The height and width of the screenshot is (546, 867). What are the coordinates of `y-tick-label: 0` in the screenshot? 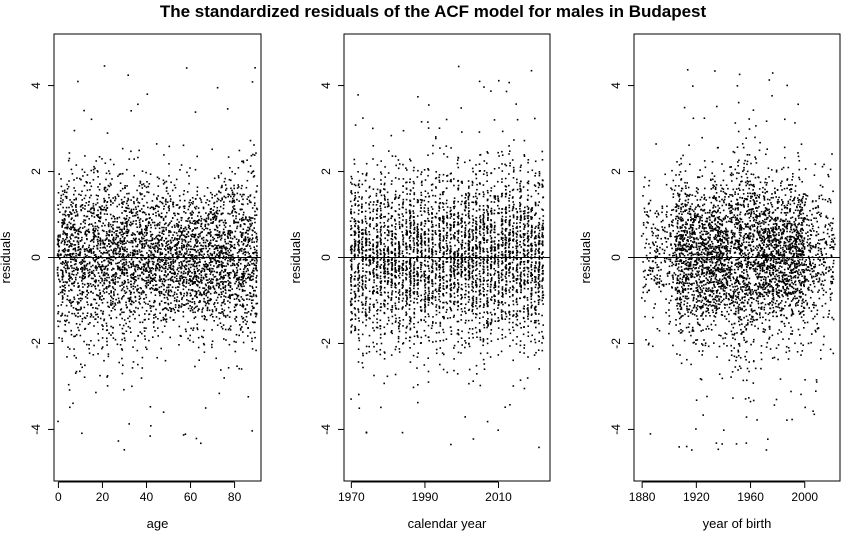 It's located at (36, 257).